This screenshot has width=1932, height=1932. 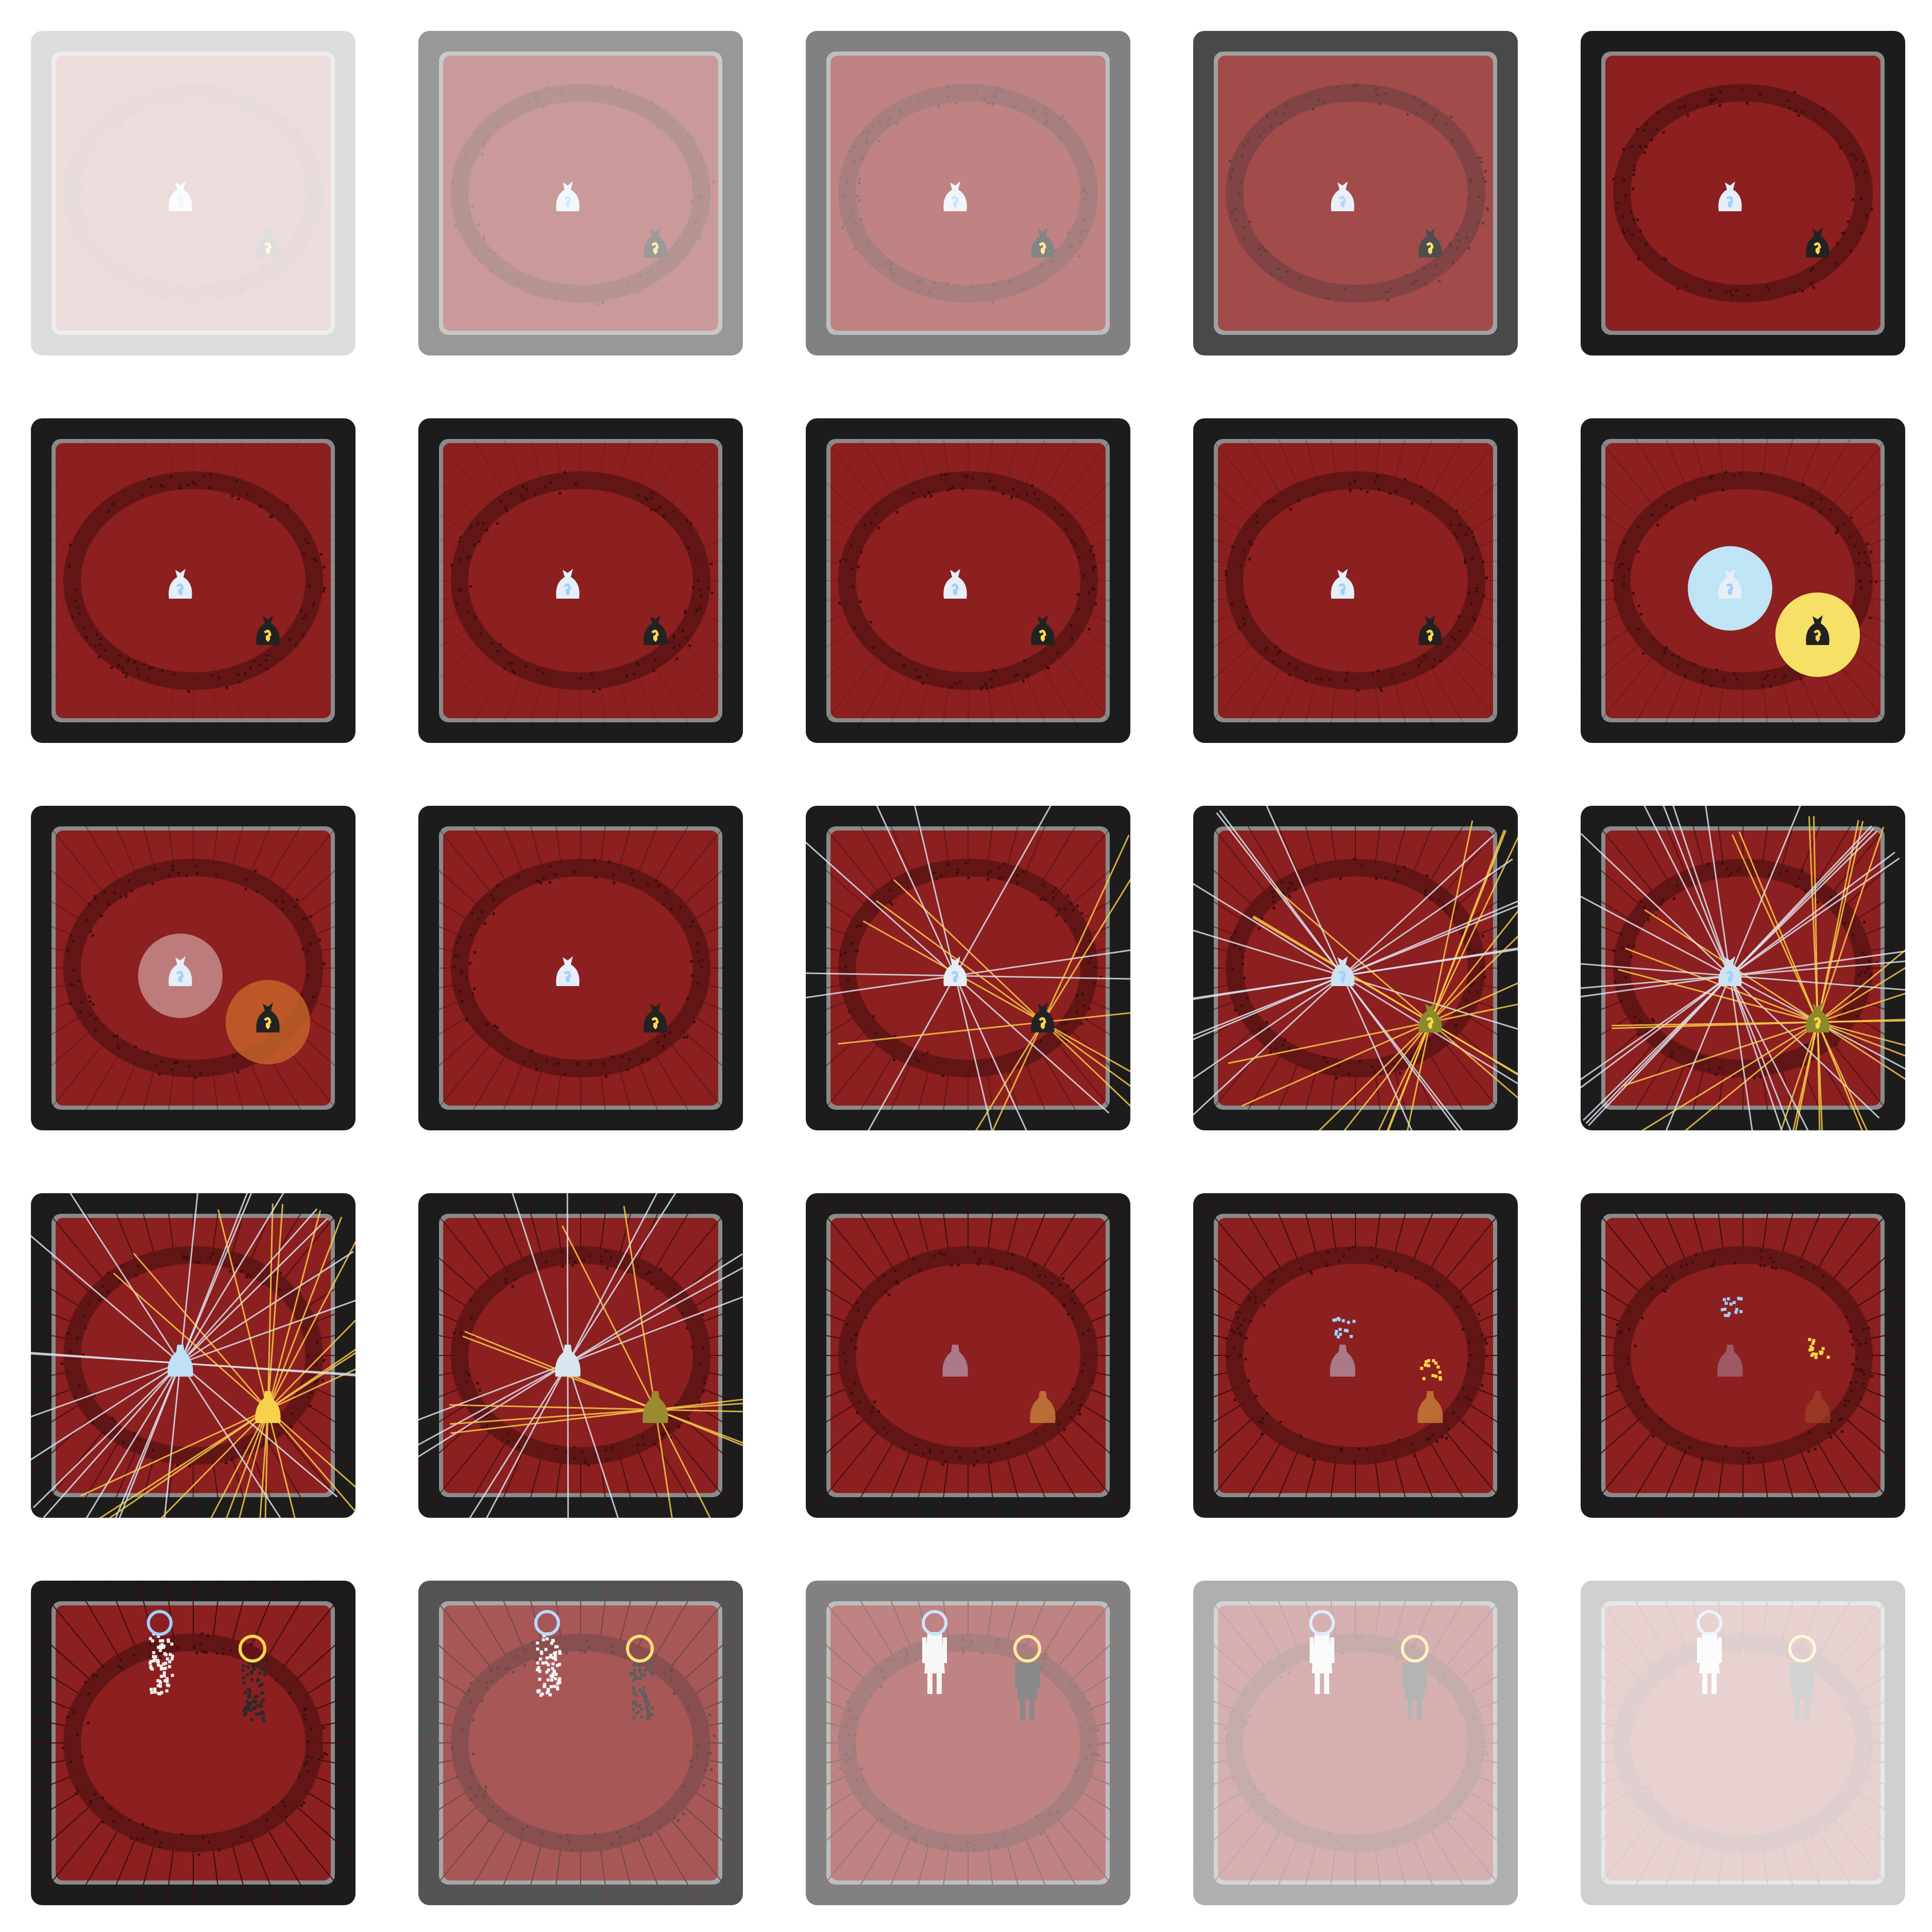 What do you see at coordinates (1322, 1663) in the screenshot?
I see `light-figure` at bounding box center [1322, 1663].